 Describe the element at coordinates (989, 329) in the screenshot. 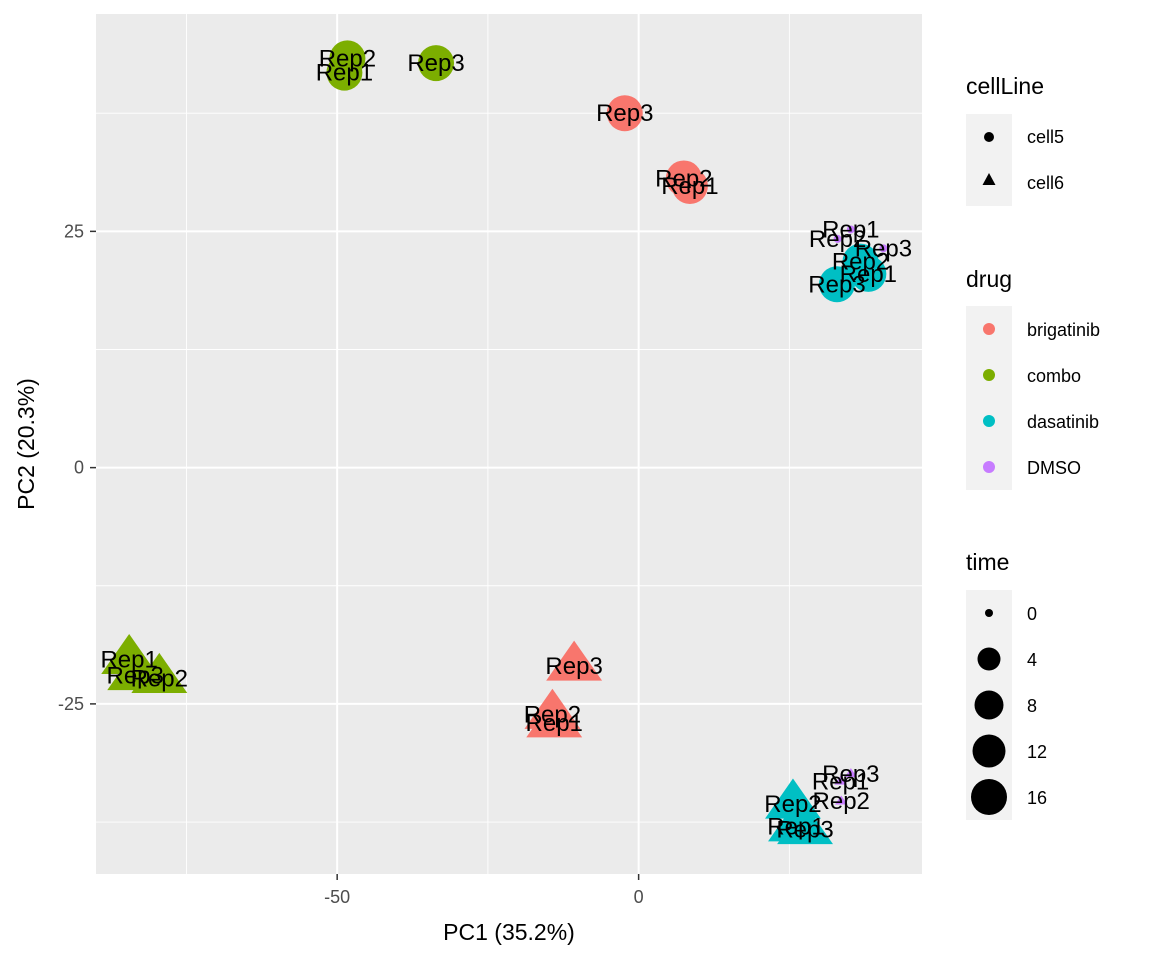

I see `legend-key-brigatinib` at that location.